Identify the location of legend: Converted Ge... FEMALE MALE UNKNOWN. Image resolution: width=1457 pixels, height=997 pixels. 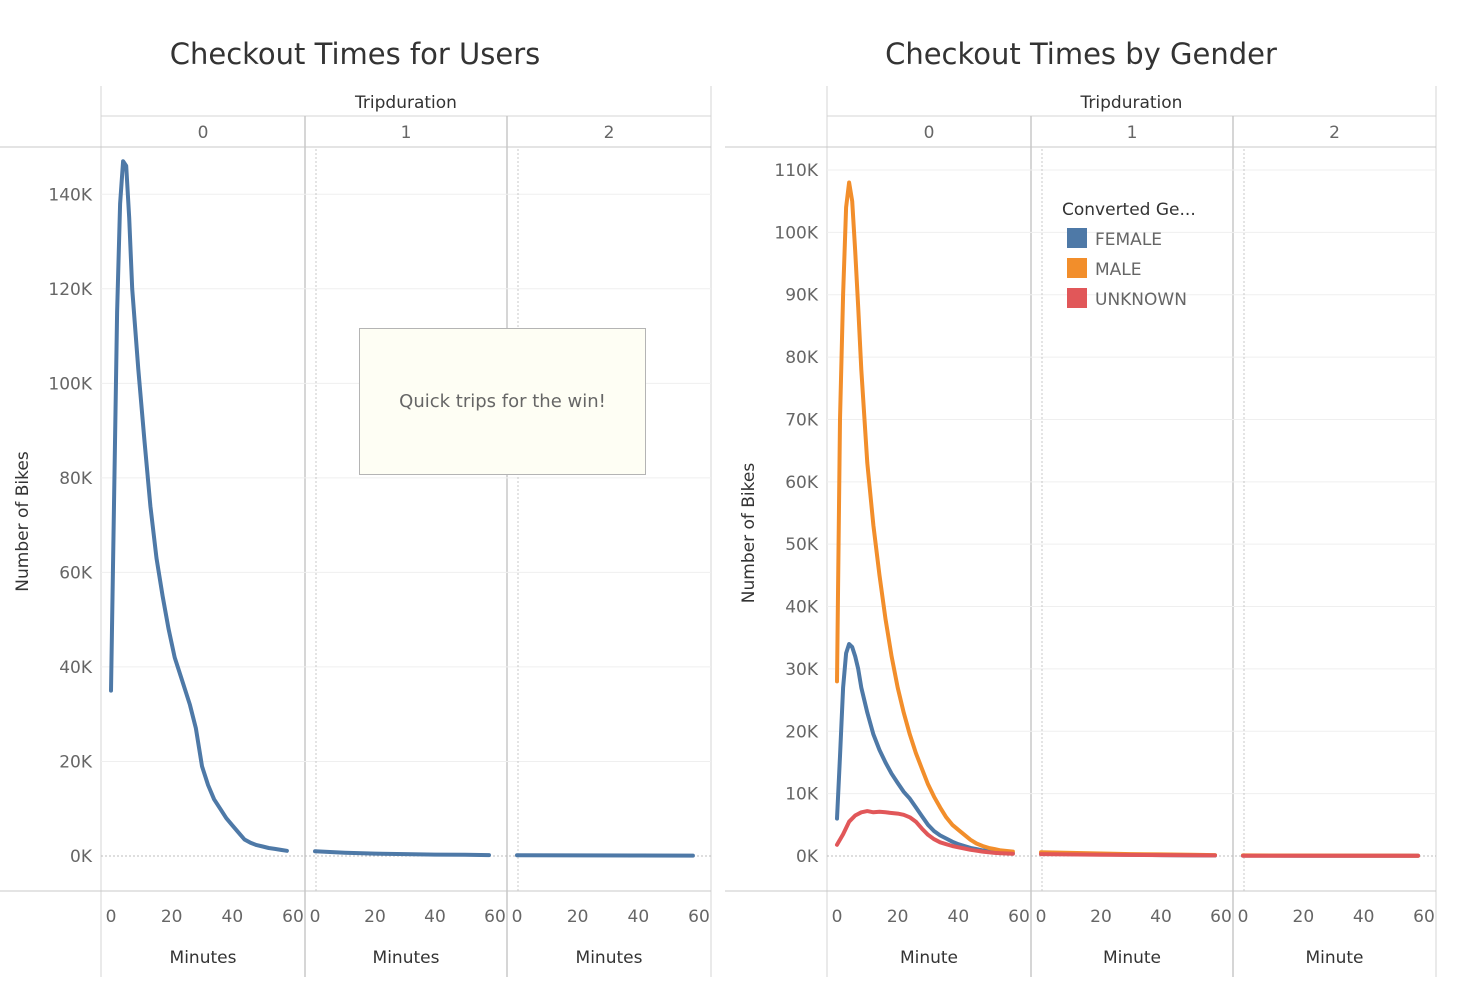
(1129, 255).